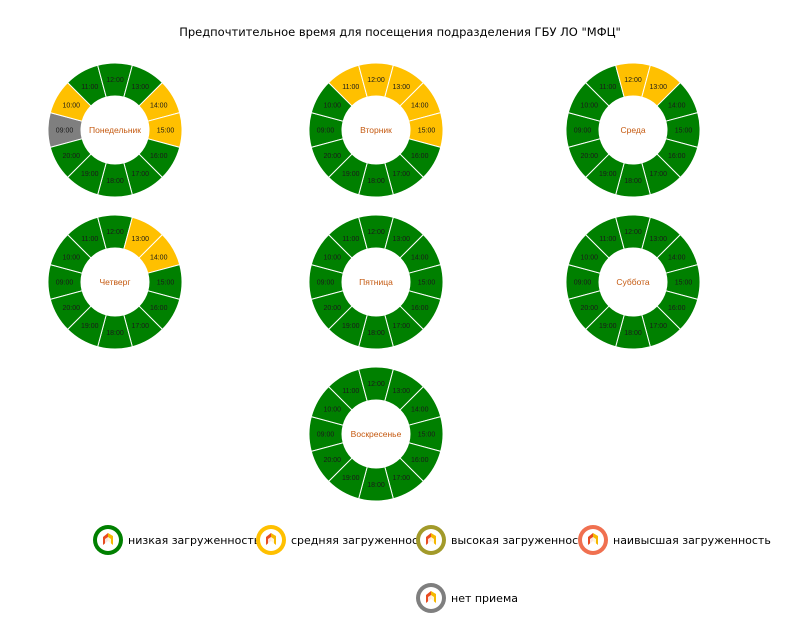 Image resolution: width=800 pixels, height=620 pixels. I want to click on day-label: Четверг, so click(115, 282).